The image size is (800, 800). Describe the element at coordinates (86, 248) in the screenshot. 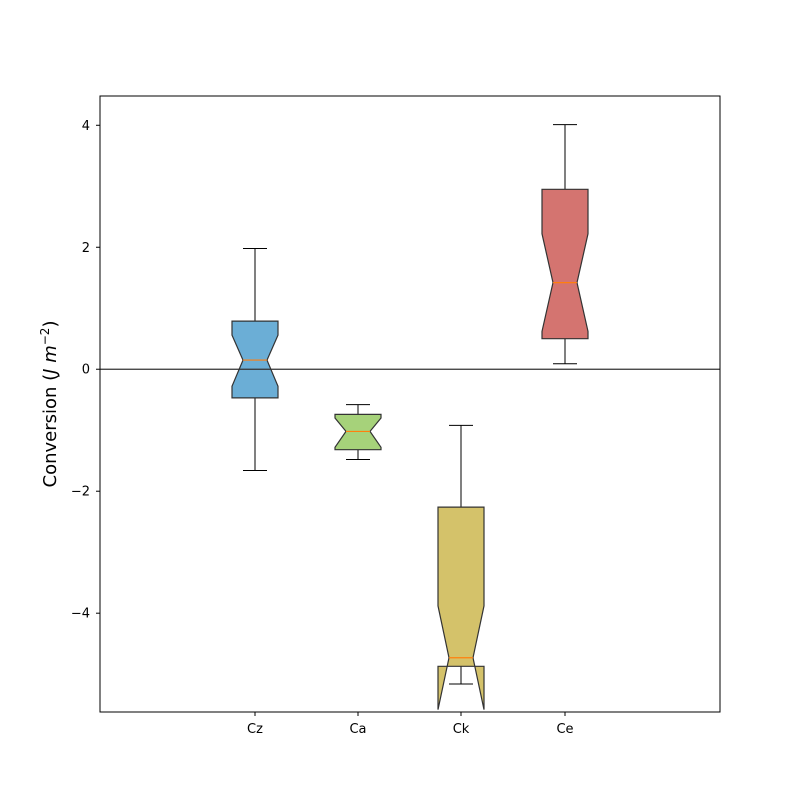

I see `y-tick-label: 2` at that location.